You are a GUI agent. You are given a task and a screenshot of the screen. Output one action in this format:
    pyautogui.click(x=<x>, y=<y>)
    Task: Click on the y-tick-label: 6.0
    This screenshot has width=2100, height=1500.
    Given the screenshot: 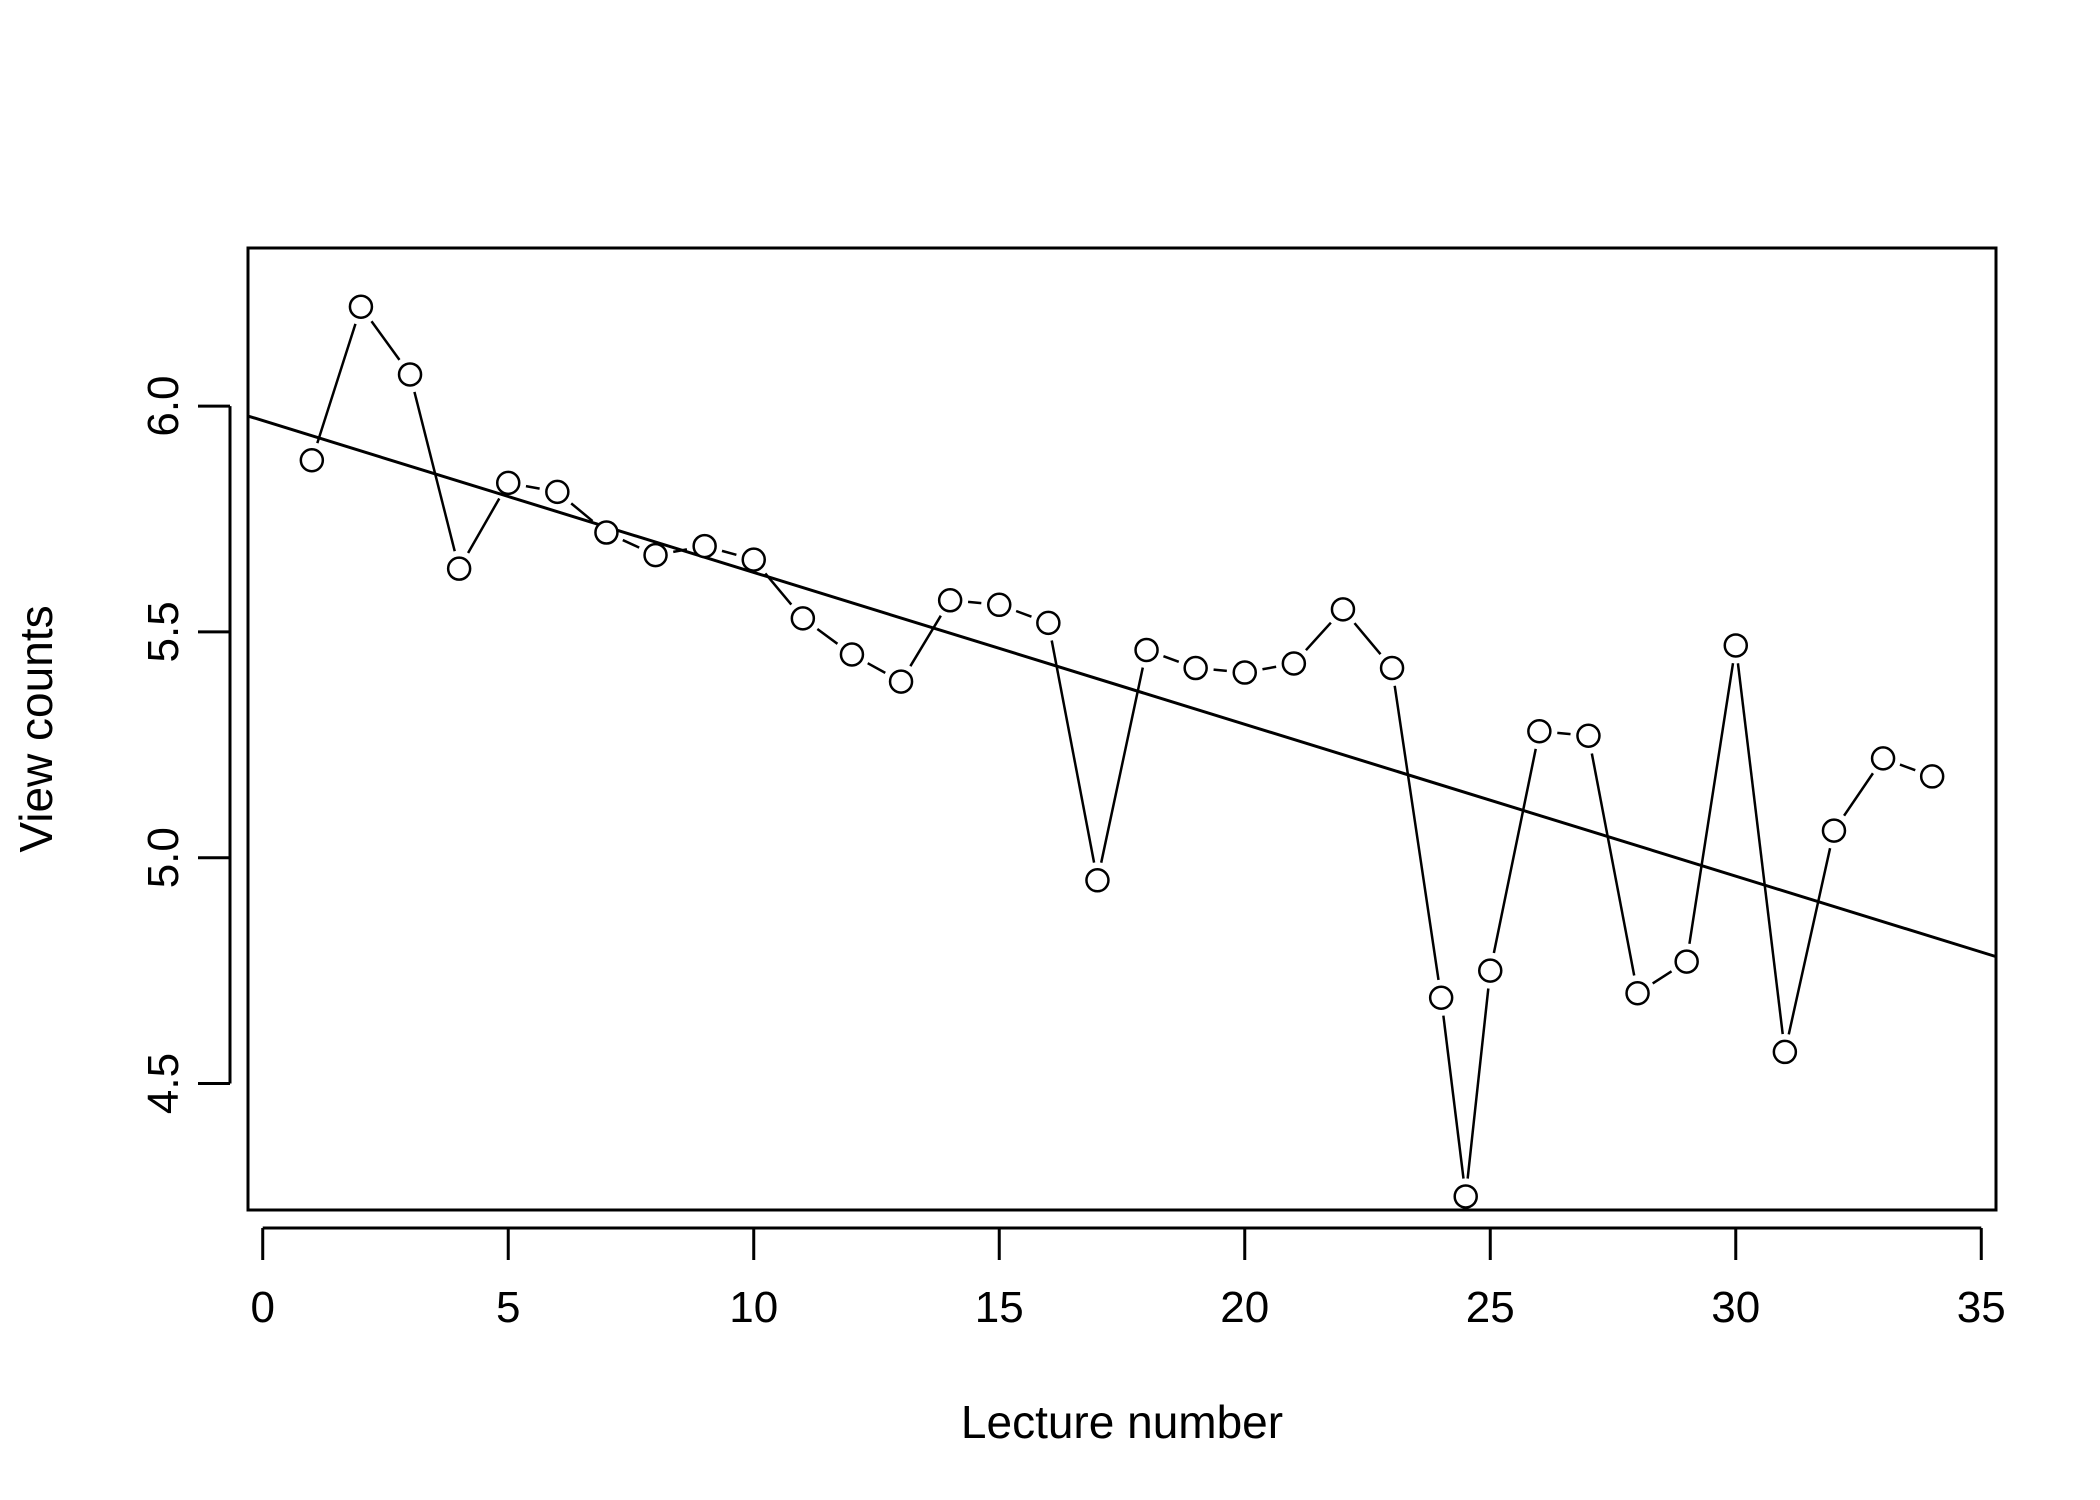 What is the action you would take?
    pyautogui.click(x=163, y=405)
    